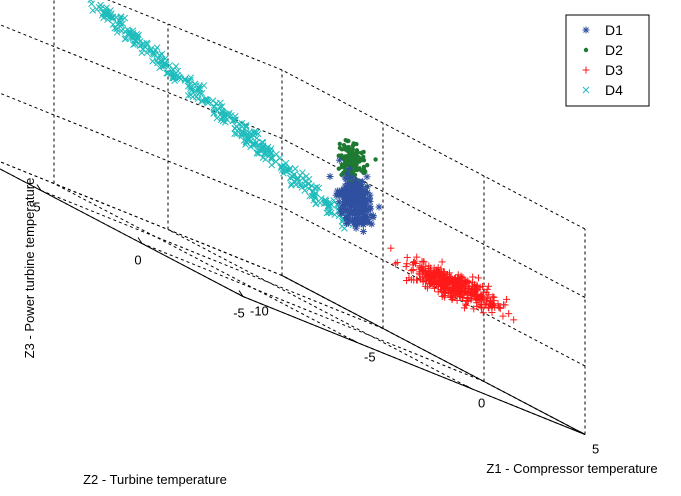 The image size is (681, 496). Describe the element at coordinates (603, 50) in the screenshot. I see `legend-item-d2: D2` at that location.